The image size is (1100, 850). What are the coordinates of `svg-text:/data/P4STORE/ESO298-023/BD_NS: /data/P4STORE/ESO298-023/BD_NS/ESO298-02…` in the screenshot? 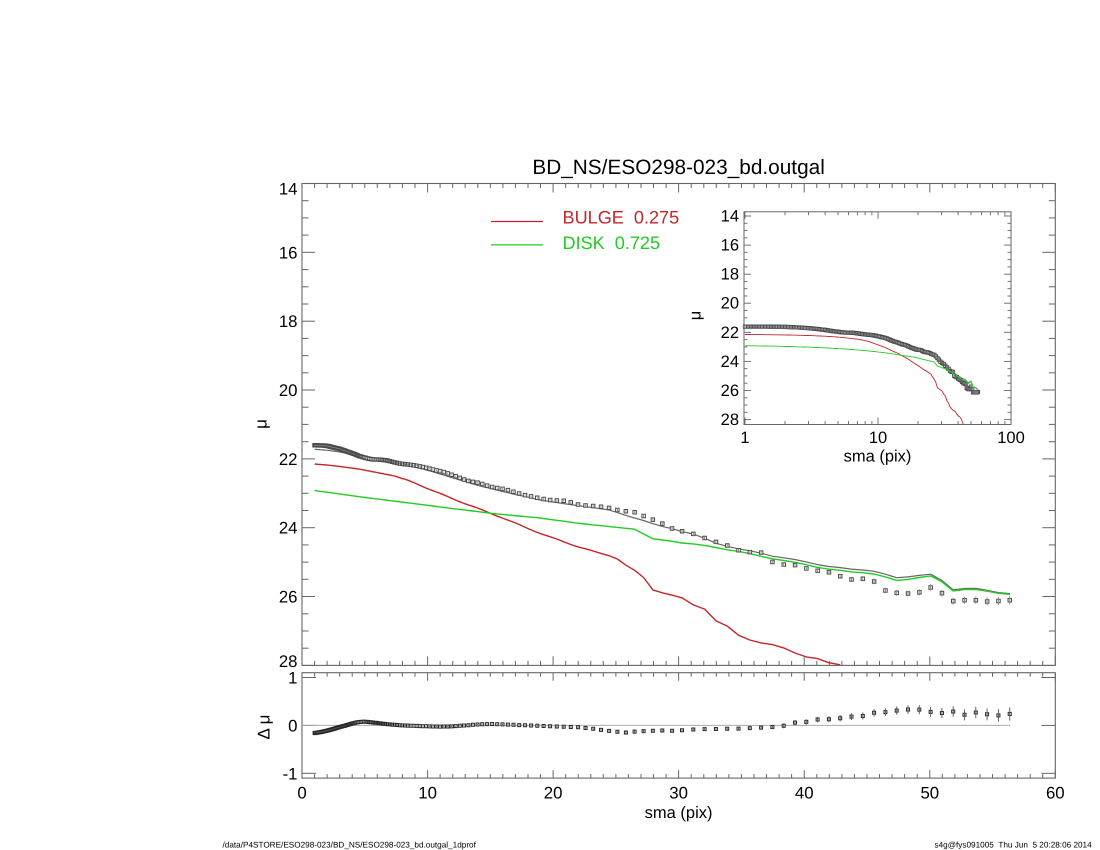 It's located at (350, 845).